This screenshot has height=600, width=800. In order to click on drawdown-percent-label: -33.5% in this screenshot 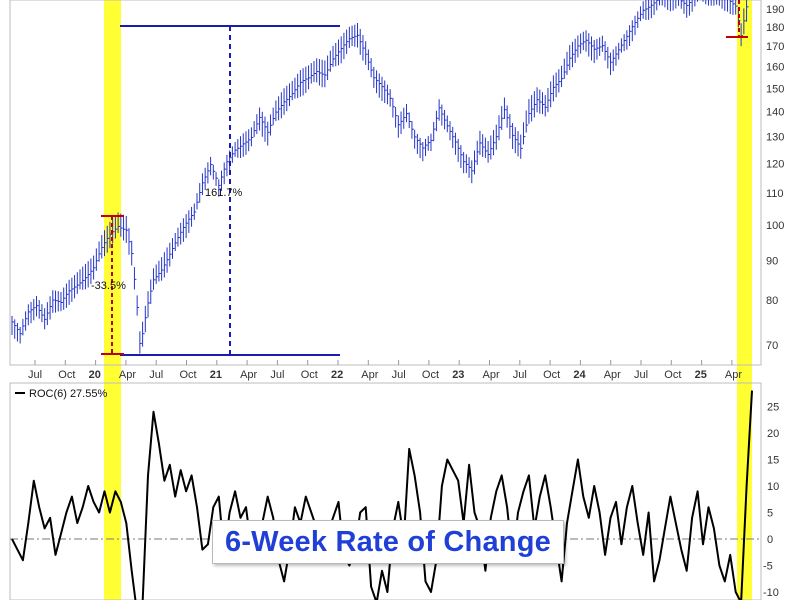, I will do `click(108, 286)`.